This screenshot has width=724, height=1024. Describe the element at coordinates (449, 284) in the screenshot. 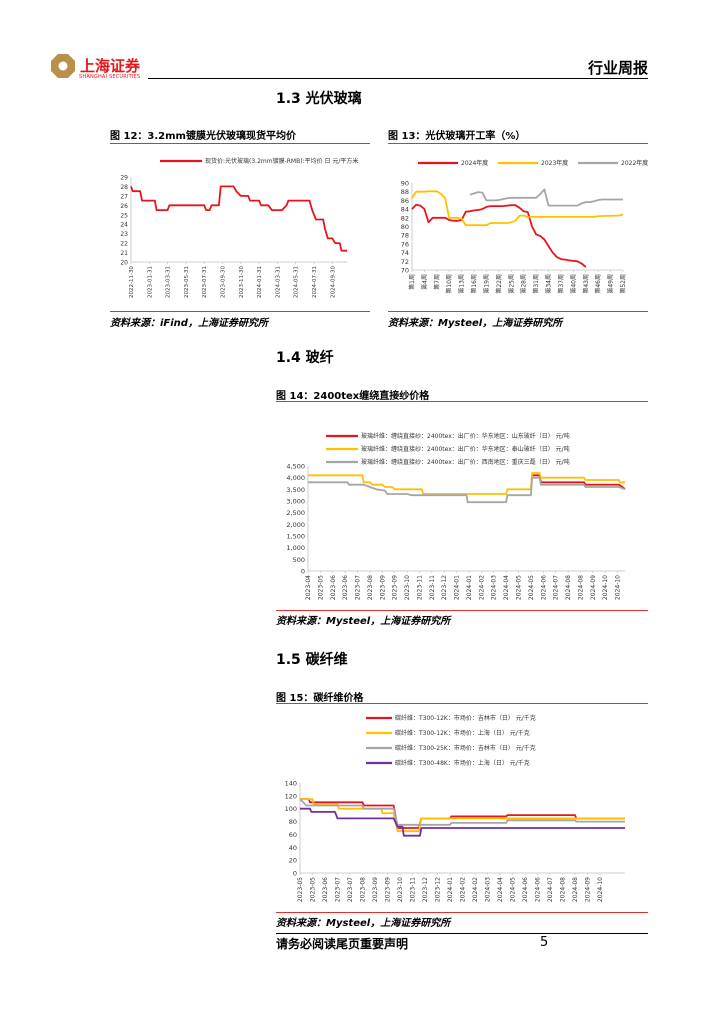

I see `x-tick-label: 第10周` at that location.